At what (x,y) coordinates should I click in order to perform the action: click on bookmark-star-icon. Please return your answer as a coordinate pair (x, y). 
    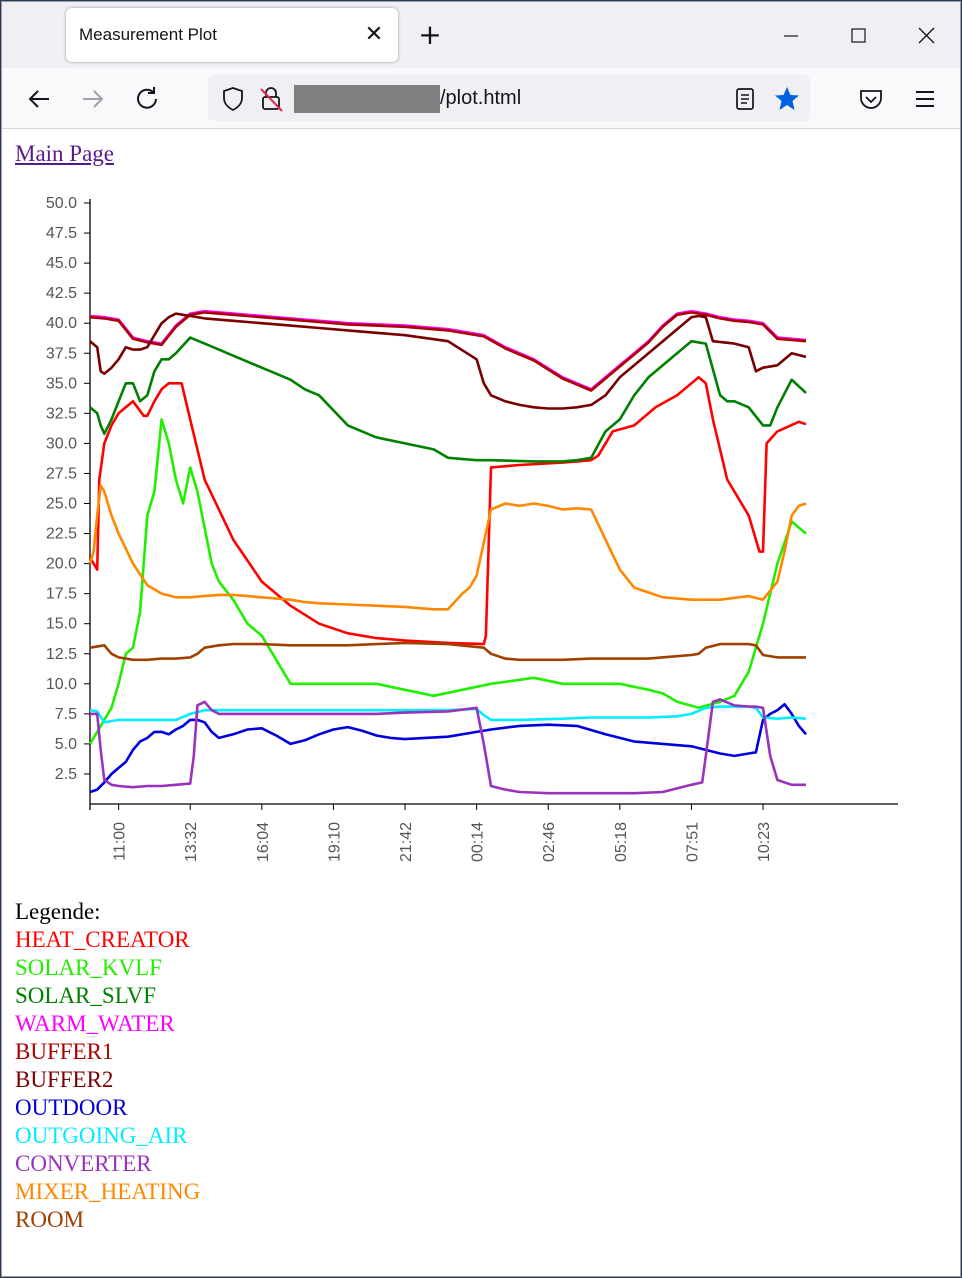
    Looking at the image, I should click on (787, 101).